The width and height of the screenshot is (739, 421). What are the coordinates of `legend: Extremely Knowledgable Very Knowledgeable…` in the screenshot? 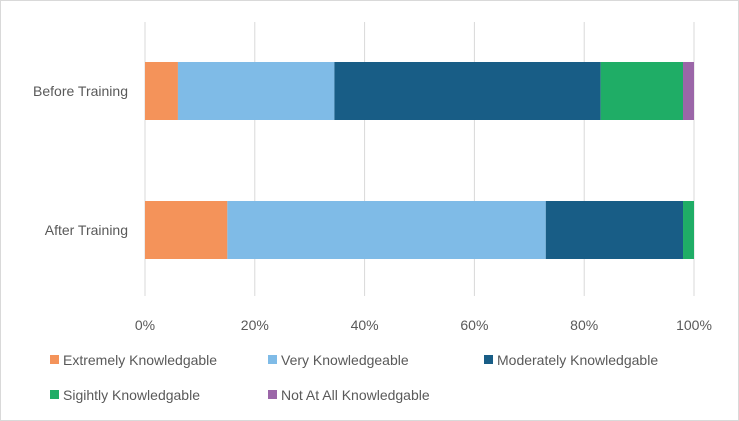 It's located at (354, 377).